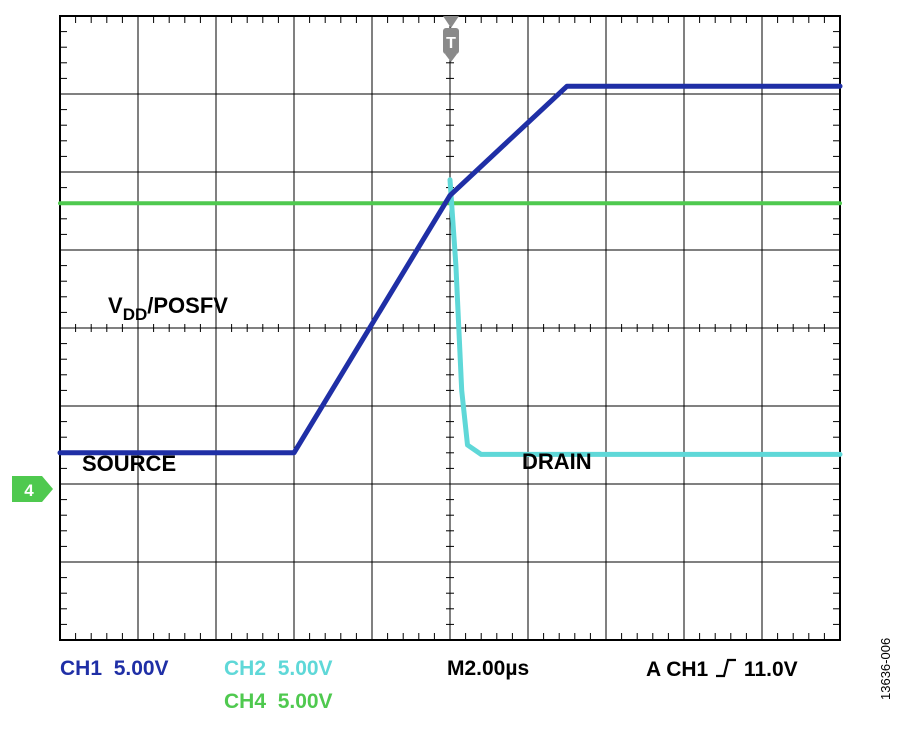 The height and width of the screenshot is (736, 900). Describe the element at coordinates (557, 461) in the screenshot. I see `drain-label: DRAIN` at that location.